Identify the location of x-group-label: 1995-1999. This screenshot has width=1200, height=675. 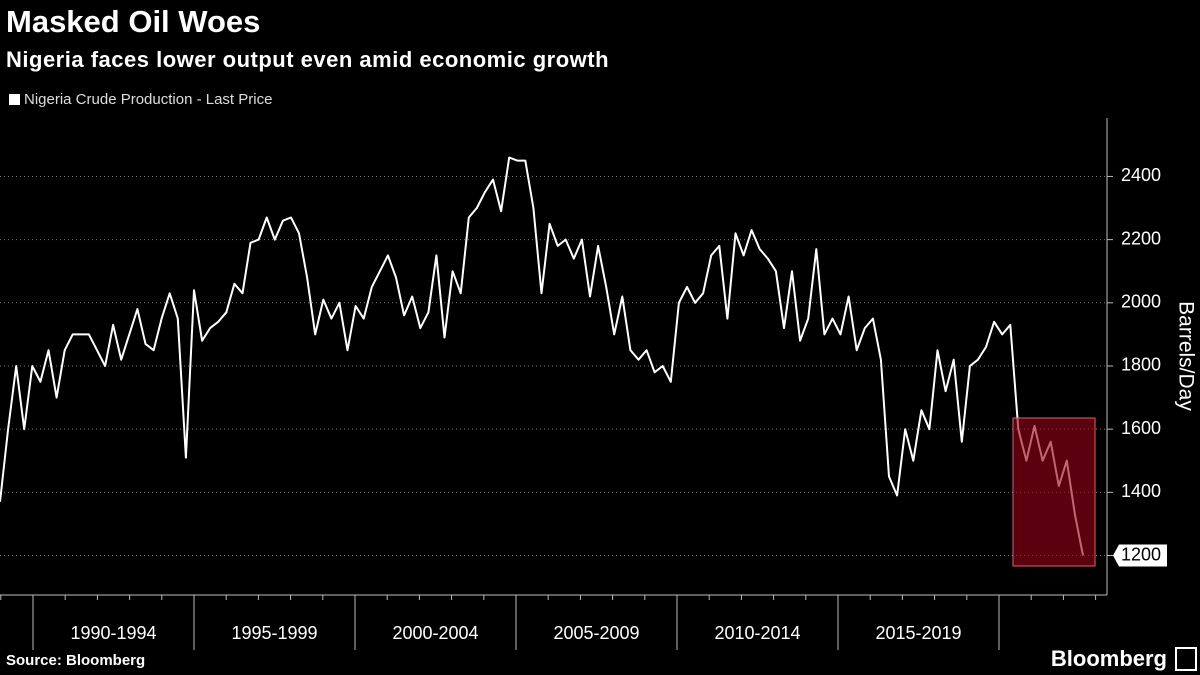
(274, 633).